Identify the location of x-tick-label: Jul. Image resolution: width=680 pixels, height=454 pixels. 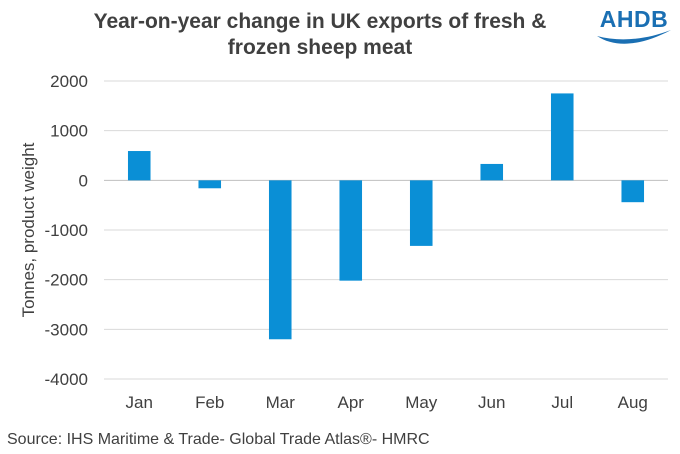
(562, 402).